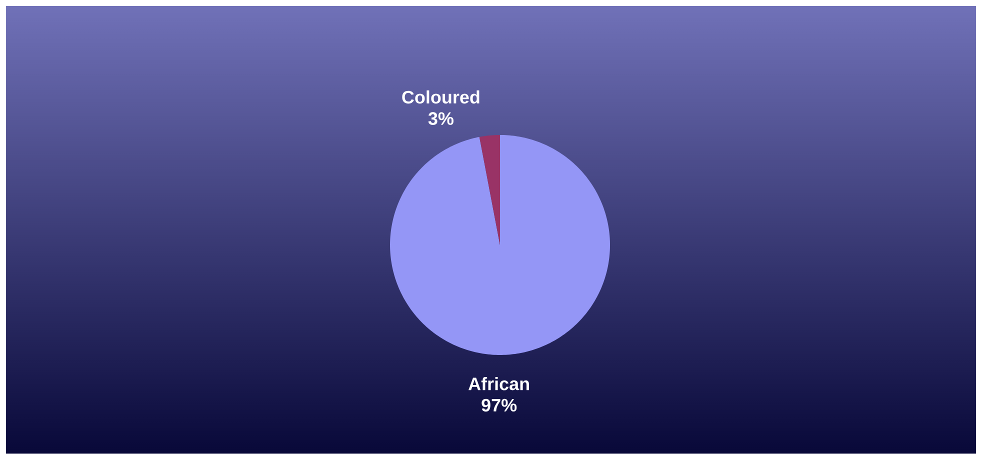  Describe the element at coordinates (441, 118) in the screenshot. I see `data-label: 3%` at that location.